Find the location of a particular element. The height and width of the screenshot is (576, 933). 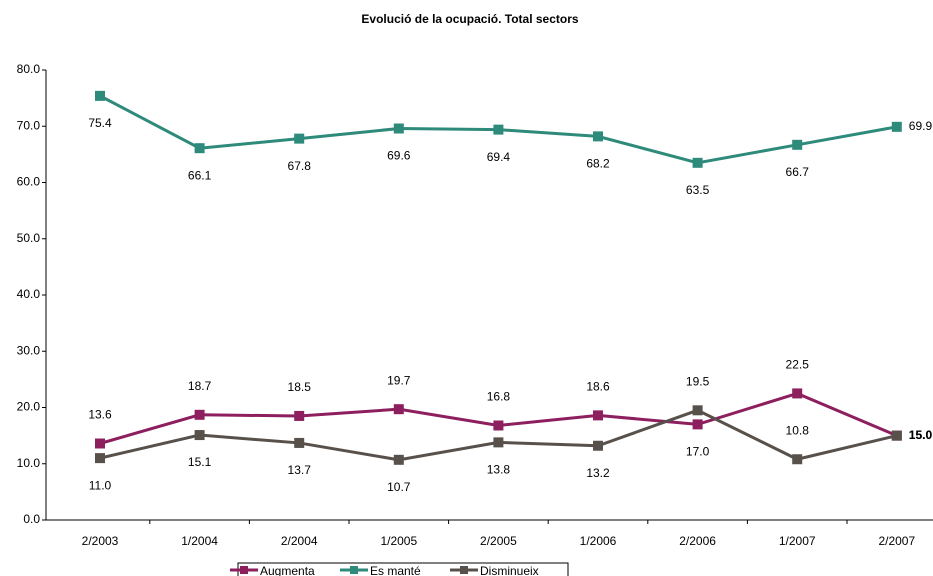

data-label: 22.5 is located at coordinates (798, 365).